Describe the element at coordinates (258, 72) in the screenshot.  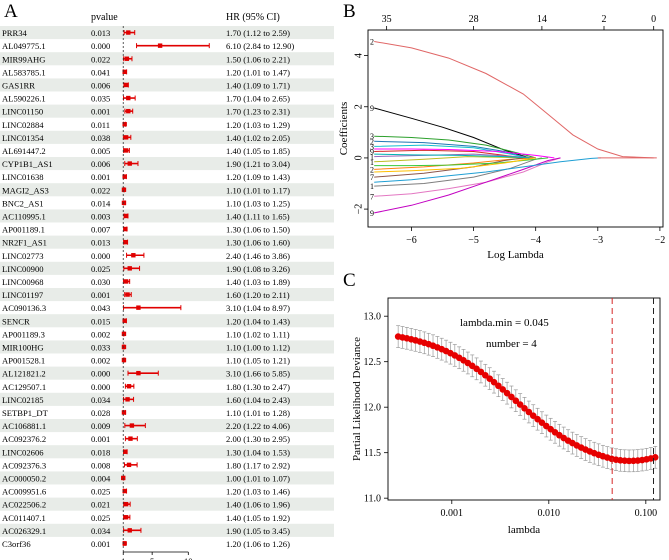
I see `hr-cell: 1.20 (1.01 to 1.47)` at that location.